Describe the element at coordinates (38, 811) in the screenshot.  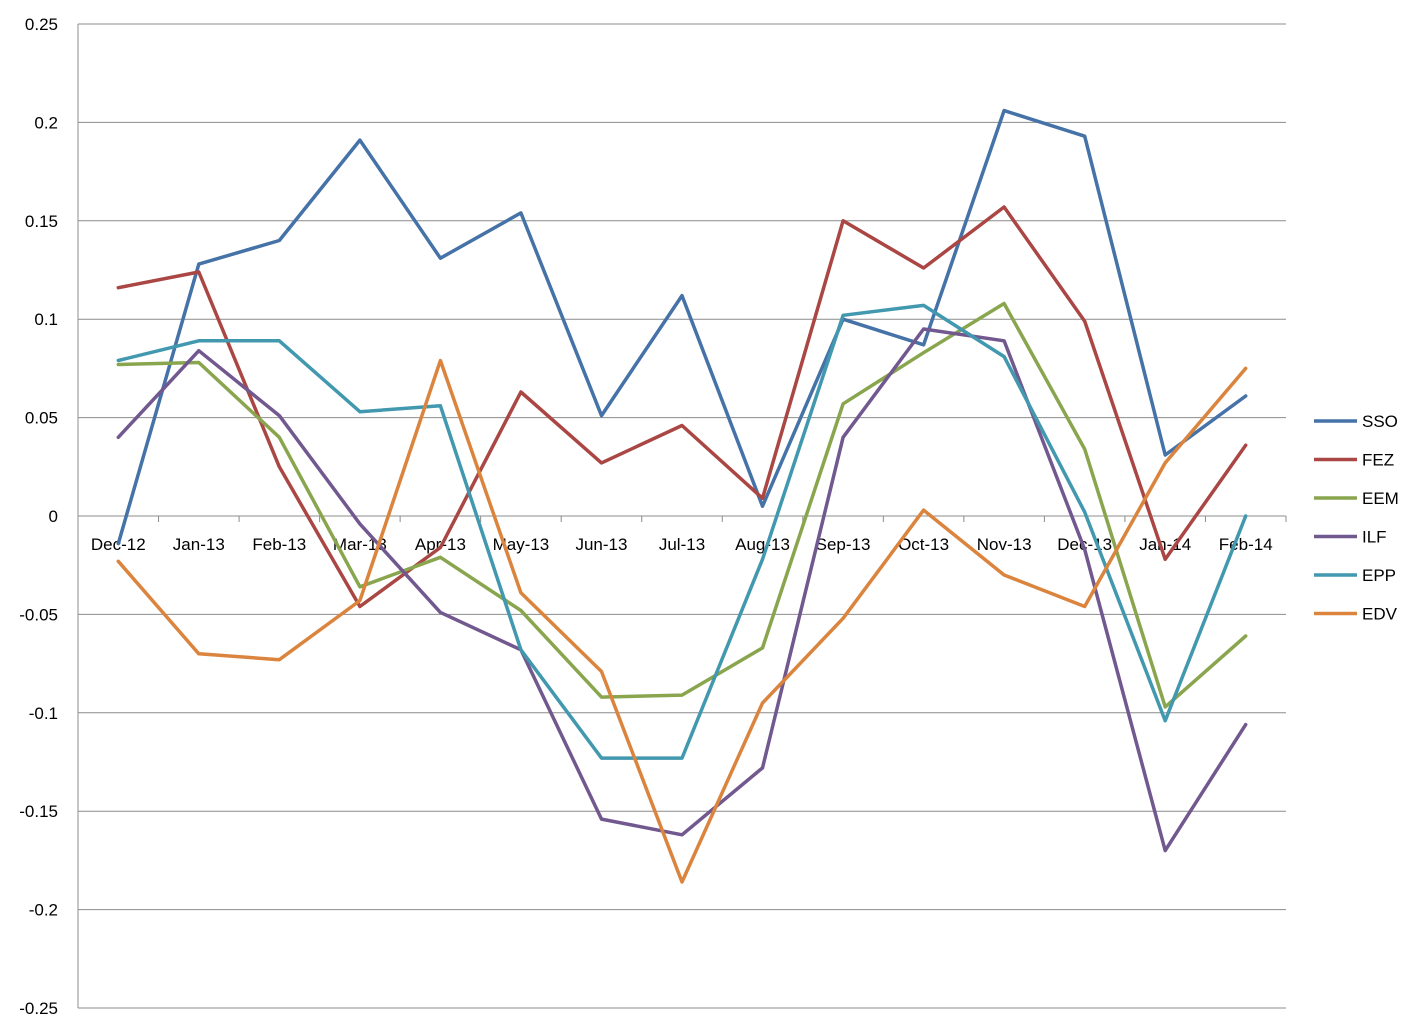
I see `y-tick-label: -0.15` at that location.